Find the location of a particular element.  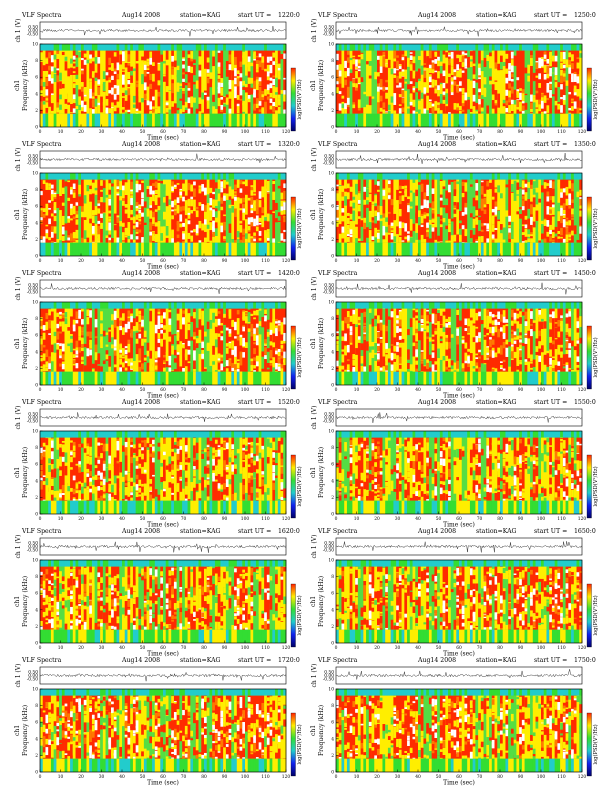

waveform-line is located at coordinates (459, 158).